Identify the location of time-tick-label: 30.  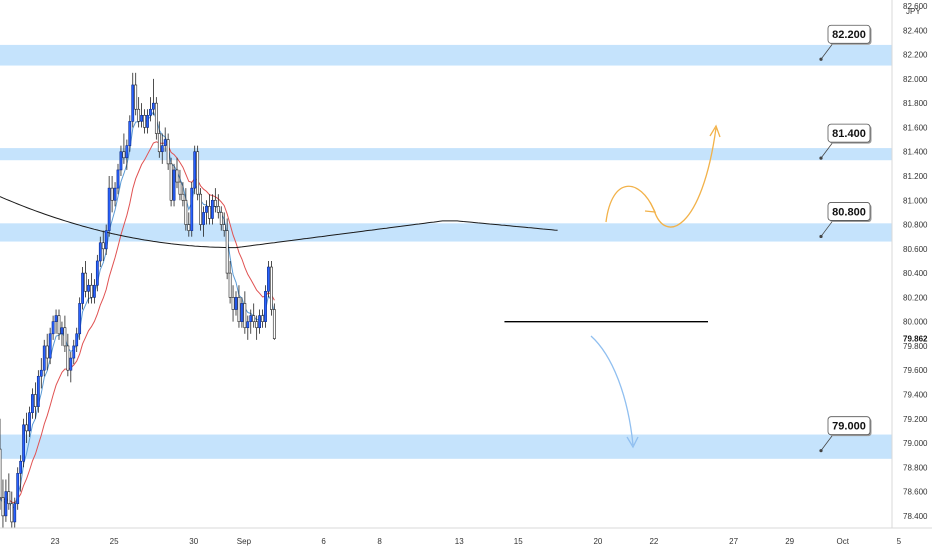
(193, 541).